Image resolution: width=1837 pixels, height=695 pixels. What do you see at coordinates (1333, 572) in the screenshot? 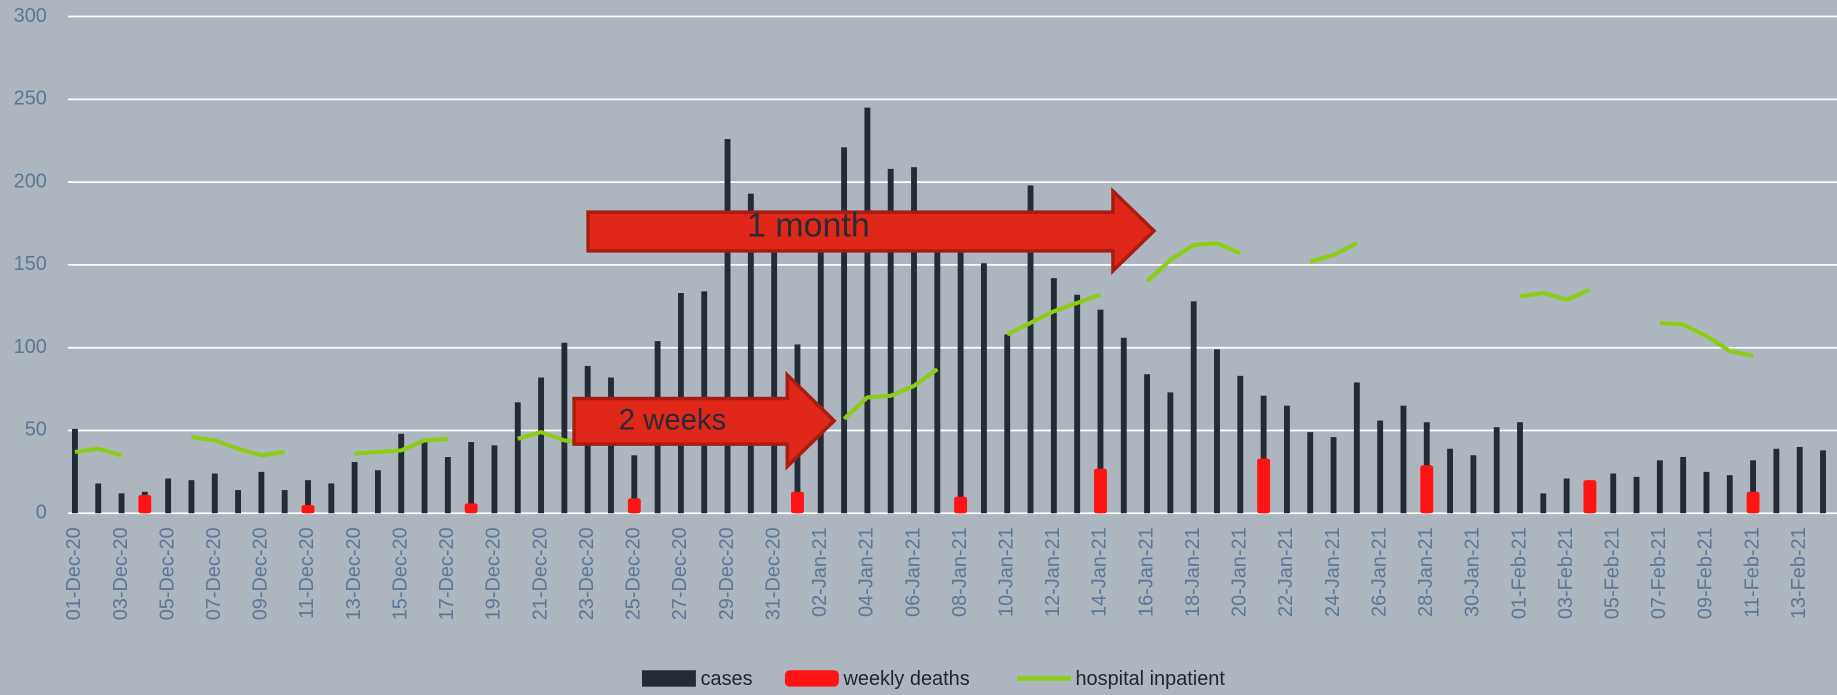
I see `x-tick-label: 24-Jan-21` at bounding box center [1333, 572].